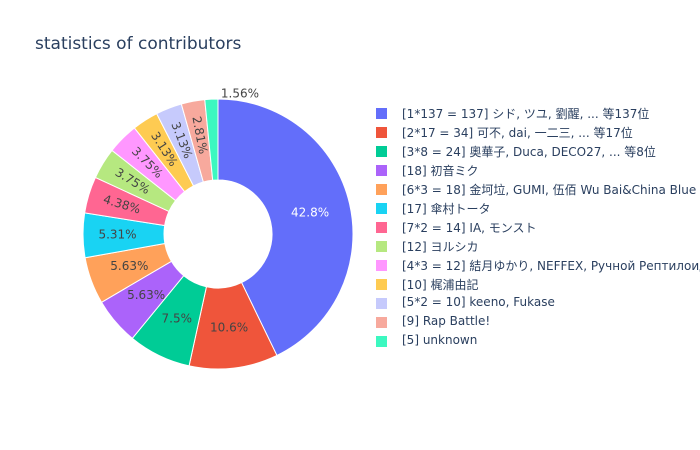 The height and width of the screenshot is (450, 700). I want to click on legend-label: [7*2 = 14] IA, モンスト, so click(469, 228).